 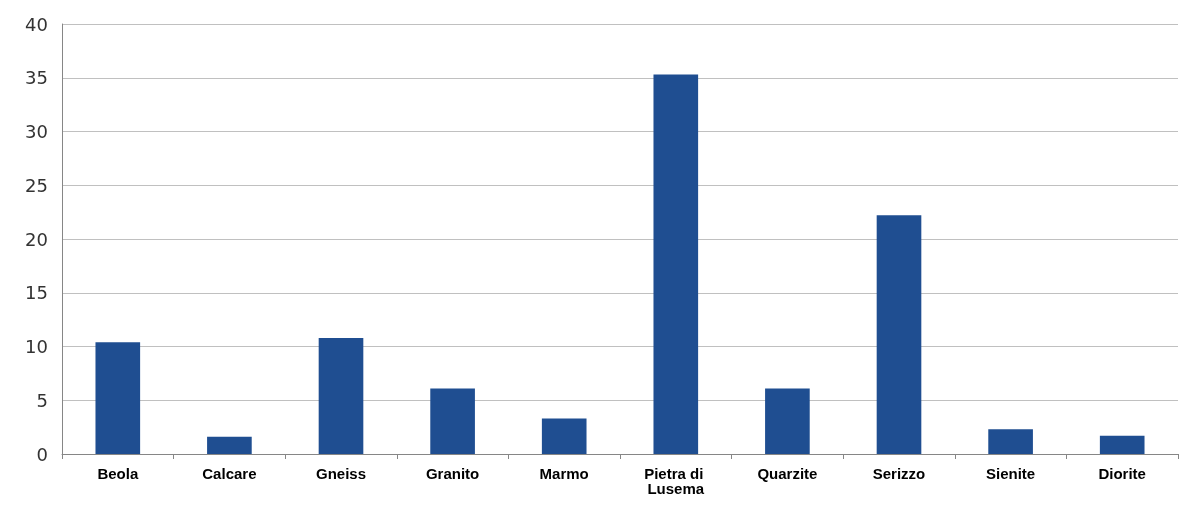 What do you see at coordinates (341, 473) in the screenshot?
I see `x-tick-label: Gneiss` at bounding box center [341, 473].